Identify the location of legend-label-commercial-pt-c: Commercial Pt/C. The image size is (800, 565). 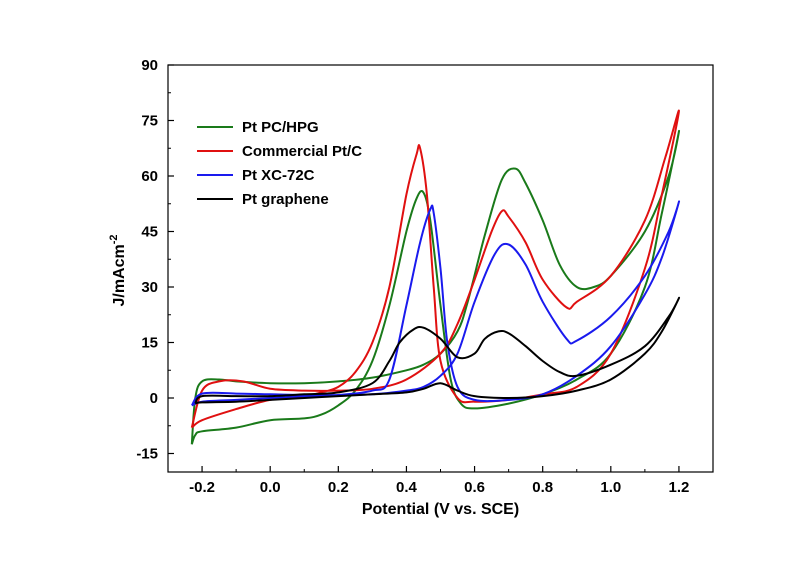
(302, 151).